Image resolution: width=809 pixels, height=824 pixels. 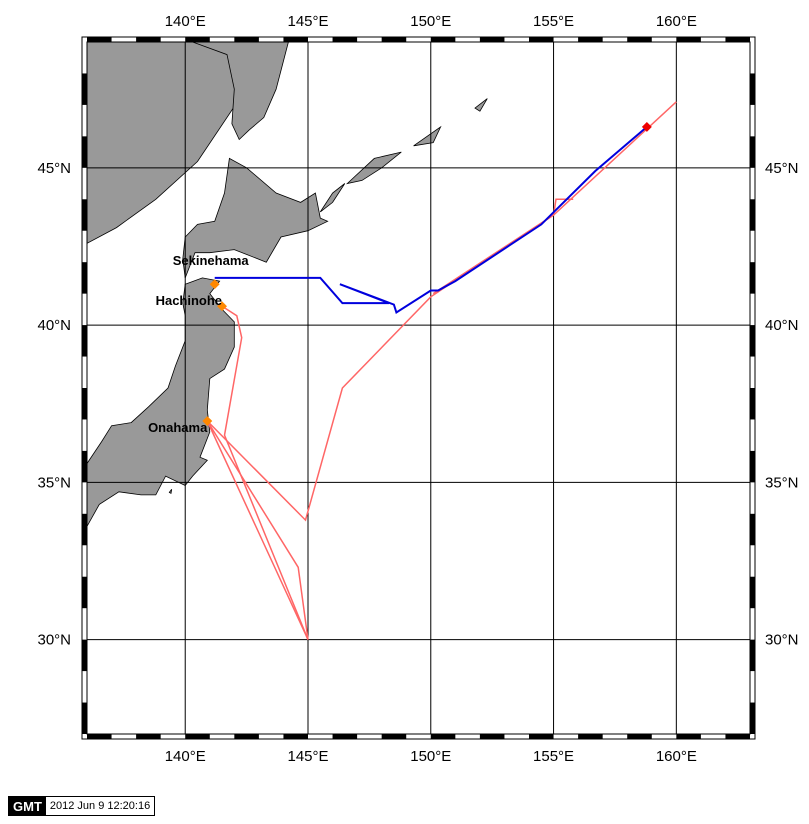 I want to click on lat-label-left-40: 40°N, so click(x=54, y=325).